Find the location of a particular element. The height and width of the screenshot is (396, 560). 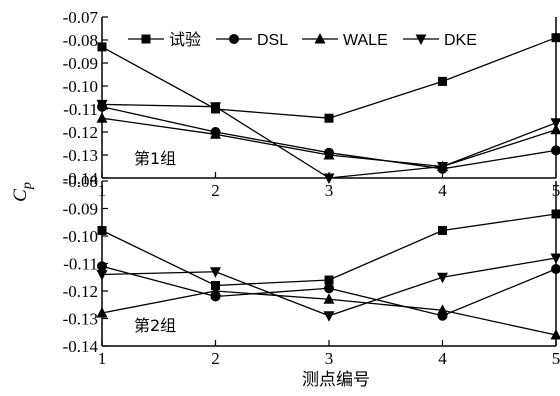

x-axis-title: 测点编号 is located at coordinates (336, 380).